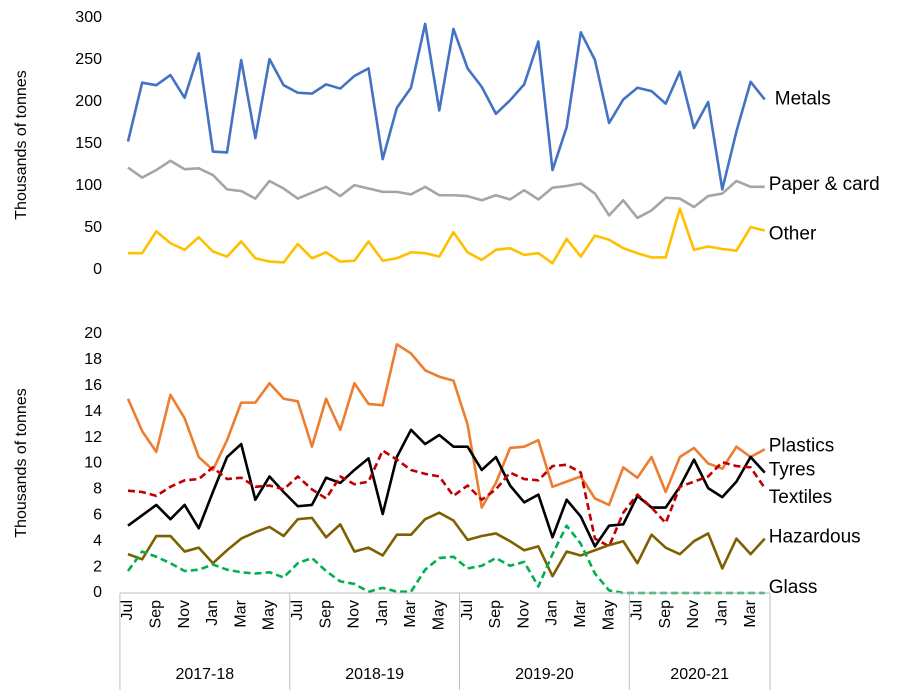 This screenshot has width=921, height=690. I want to click on y-tick-label: 18, so click(93, 359).